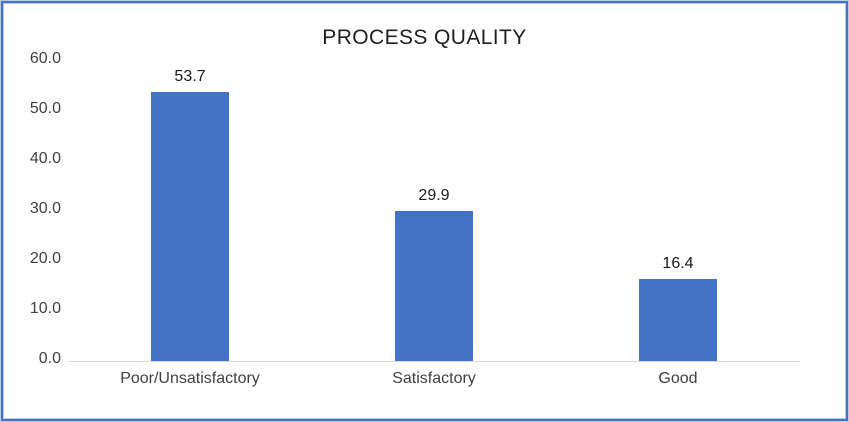 The height and width of the screenshot is (422, 849). Describe the element at coordinates (190, 378) in the screenshot. I see `x-category-label: Poor/Unsatisfactory` at that location.